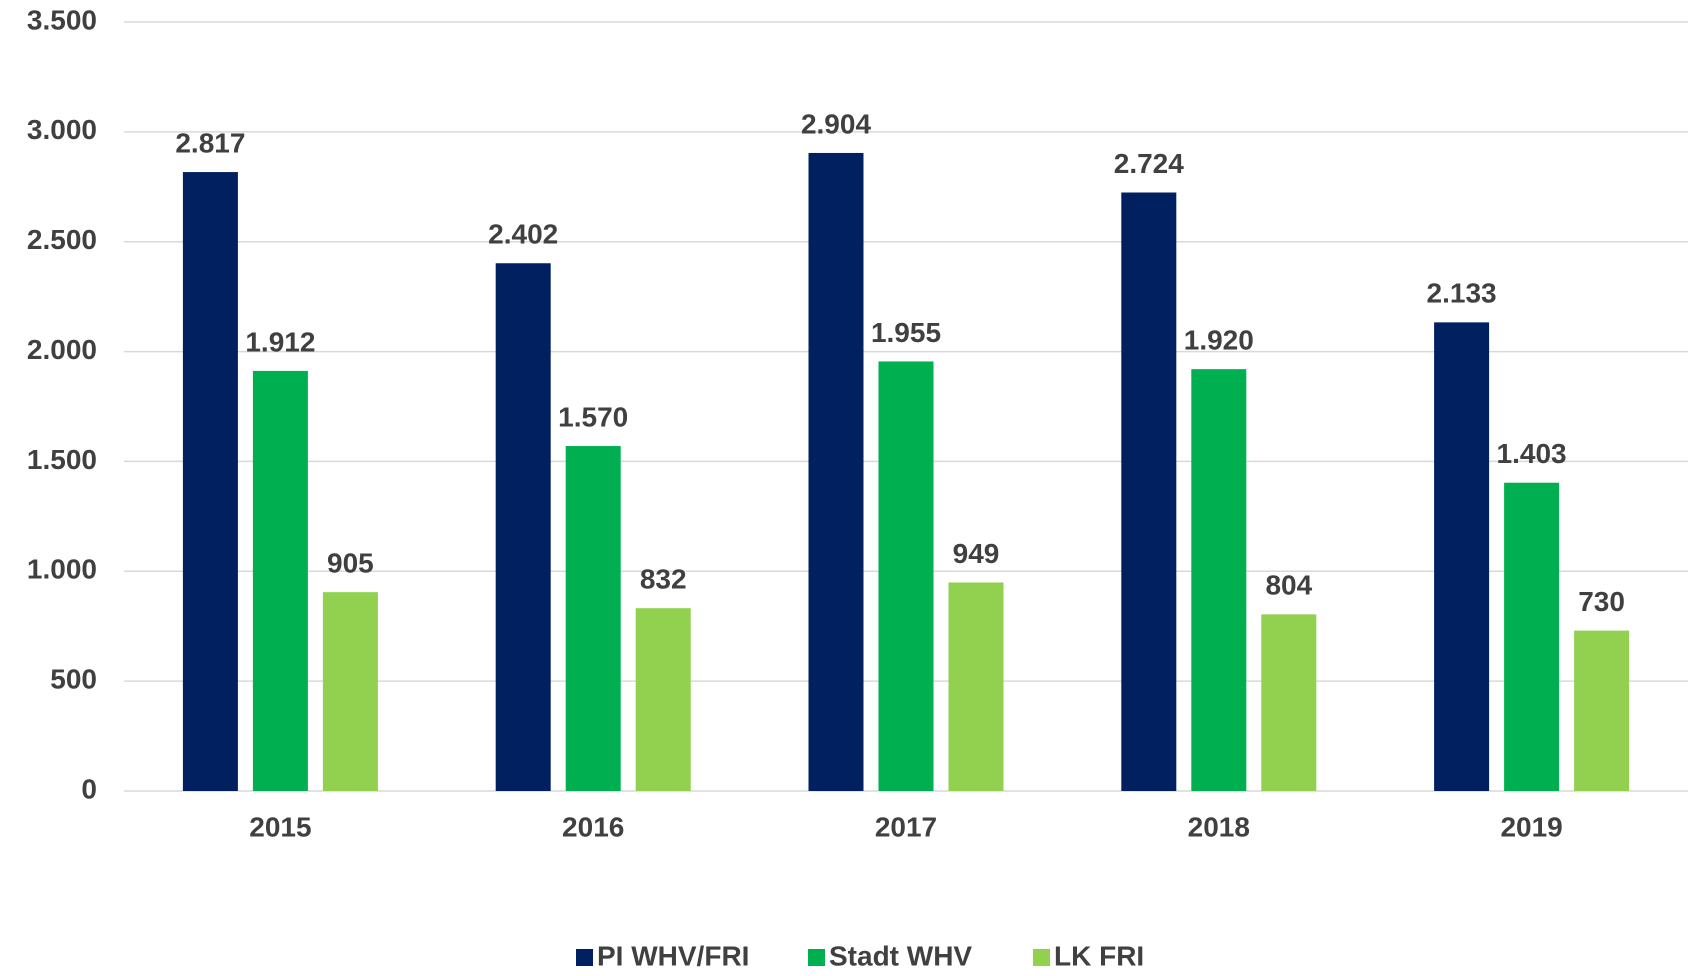 The image size is (1688, 976). Describe the element at coordinates (73, 679) in the screenshot. I see `y-tick-label: 500` at that location.